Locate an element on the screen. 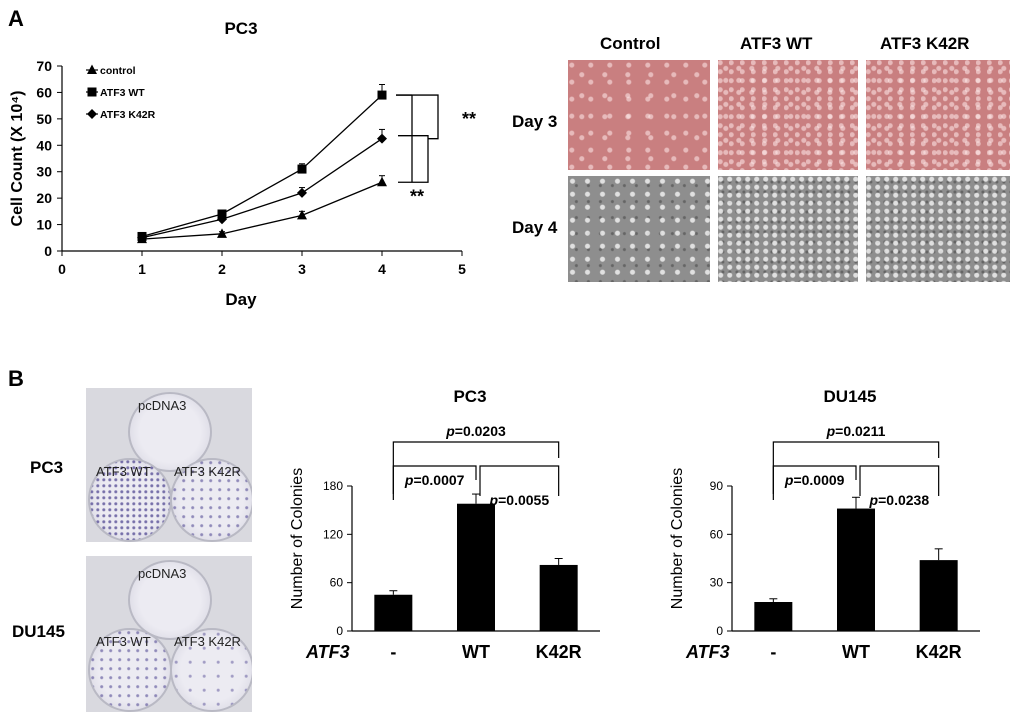 The height and width of the screenshot is (720, 1024). line-series-control is located at coordinates (262, 210).